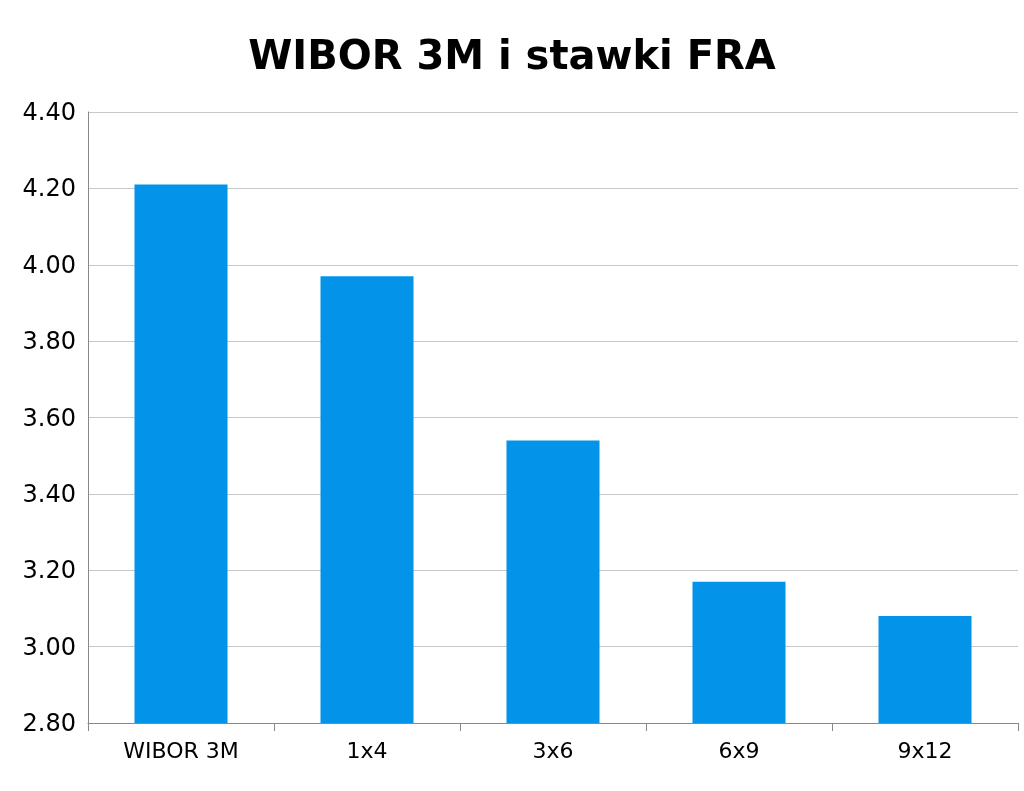 Image resolution: width=1024 pixels, height=791 pixels. Describe the element at coordinates (49, 417) in the screenshot. I see `y-tick-label: 3.60` at that location.